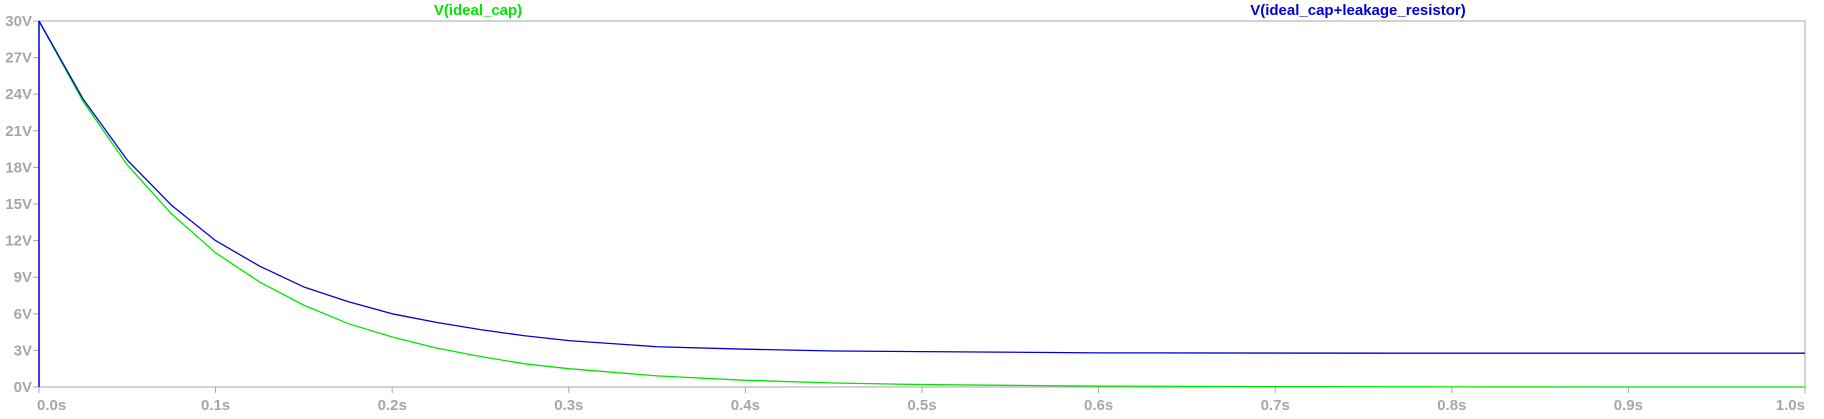 The width and height of the screenshot is (1824, 419). Describe the element at coordinates (18, 131) in the screenshot. I see `y-tick-label: 21V` at that location.